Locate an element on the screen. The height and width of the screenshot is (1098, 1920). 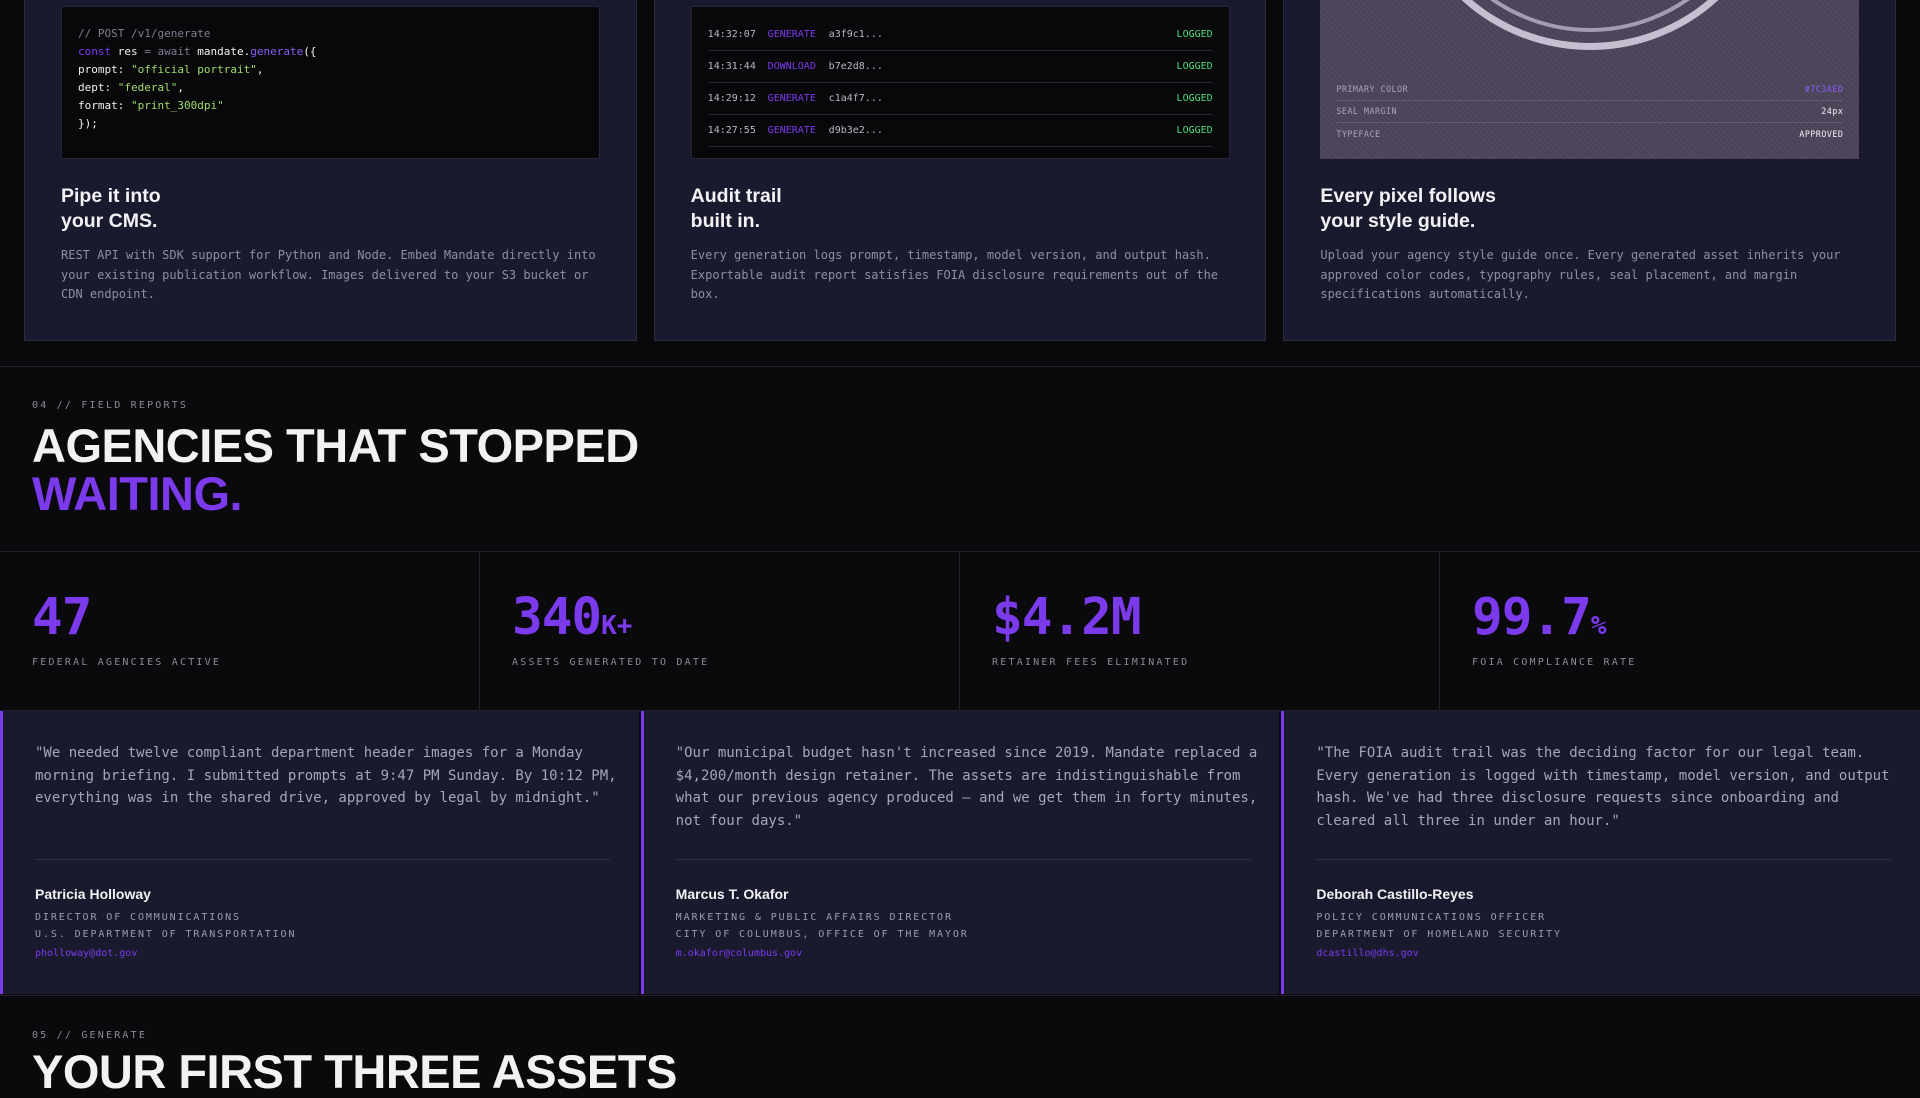
spec-value: 24px is located at coordinates (1832, 112).